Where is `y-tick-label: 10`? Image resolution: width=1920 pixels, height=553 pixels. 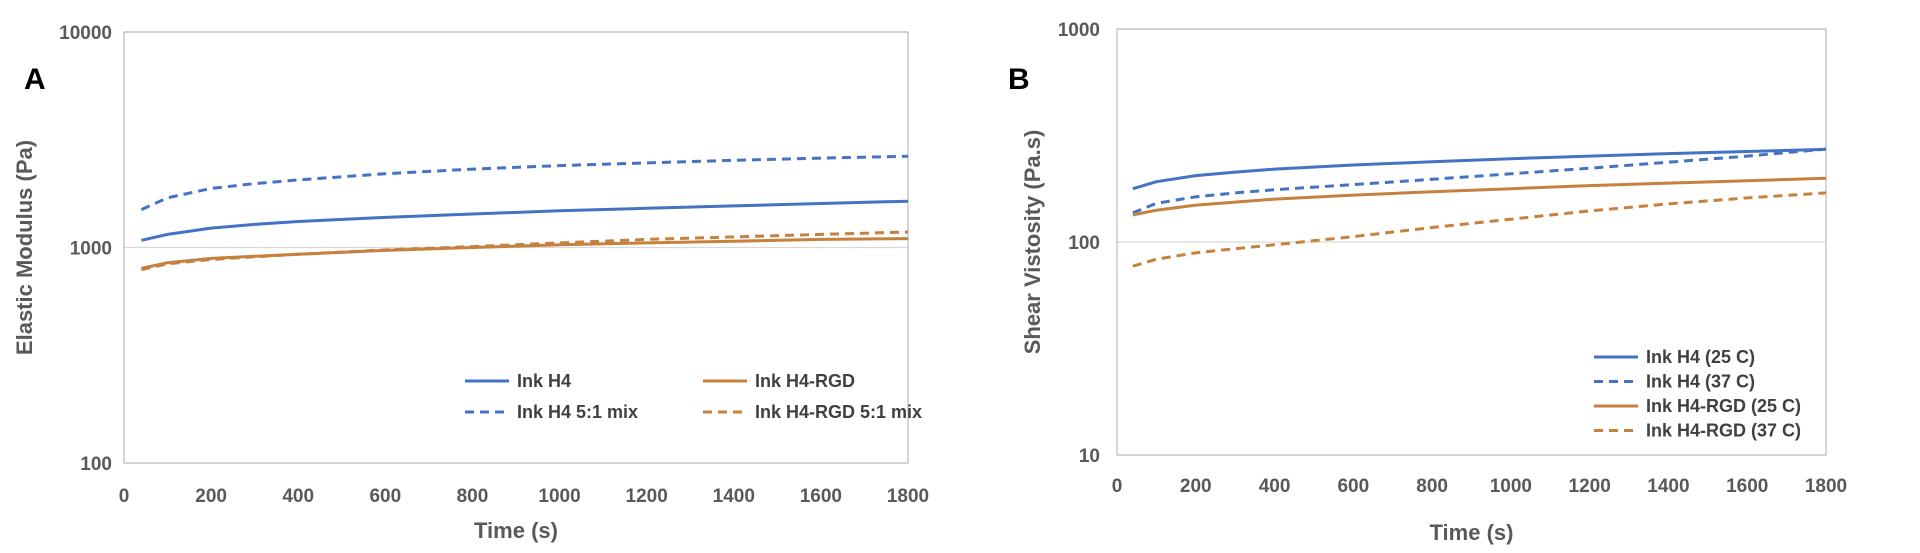
y-tick-label: 10 is located at coordinates (1089, 456).